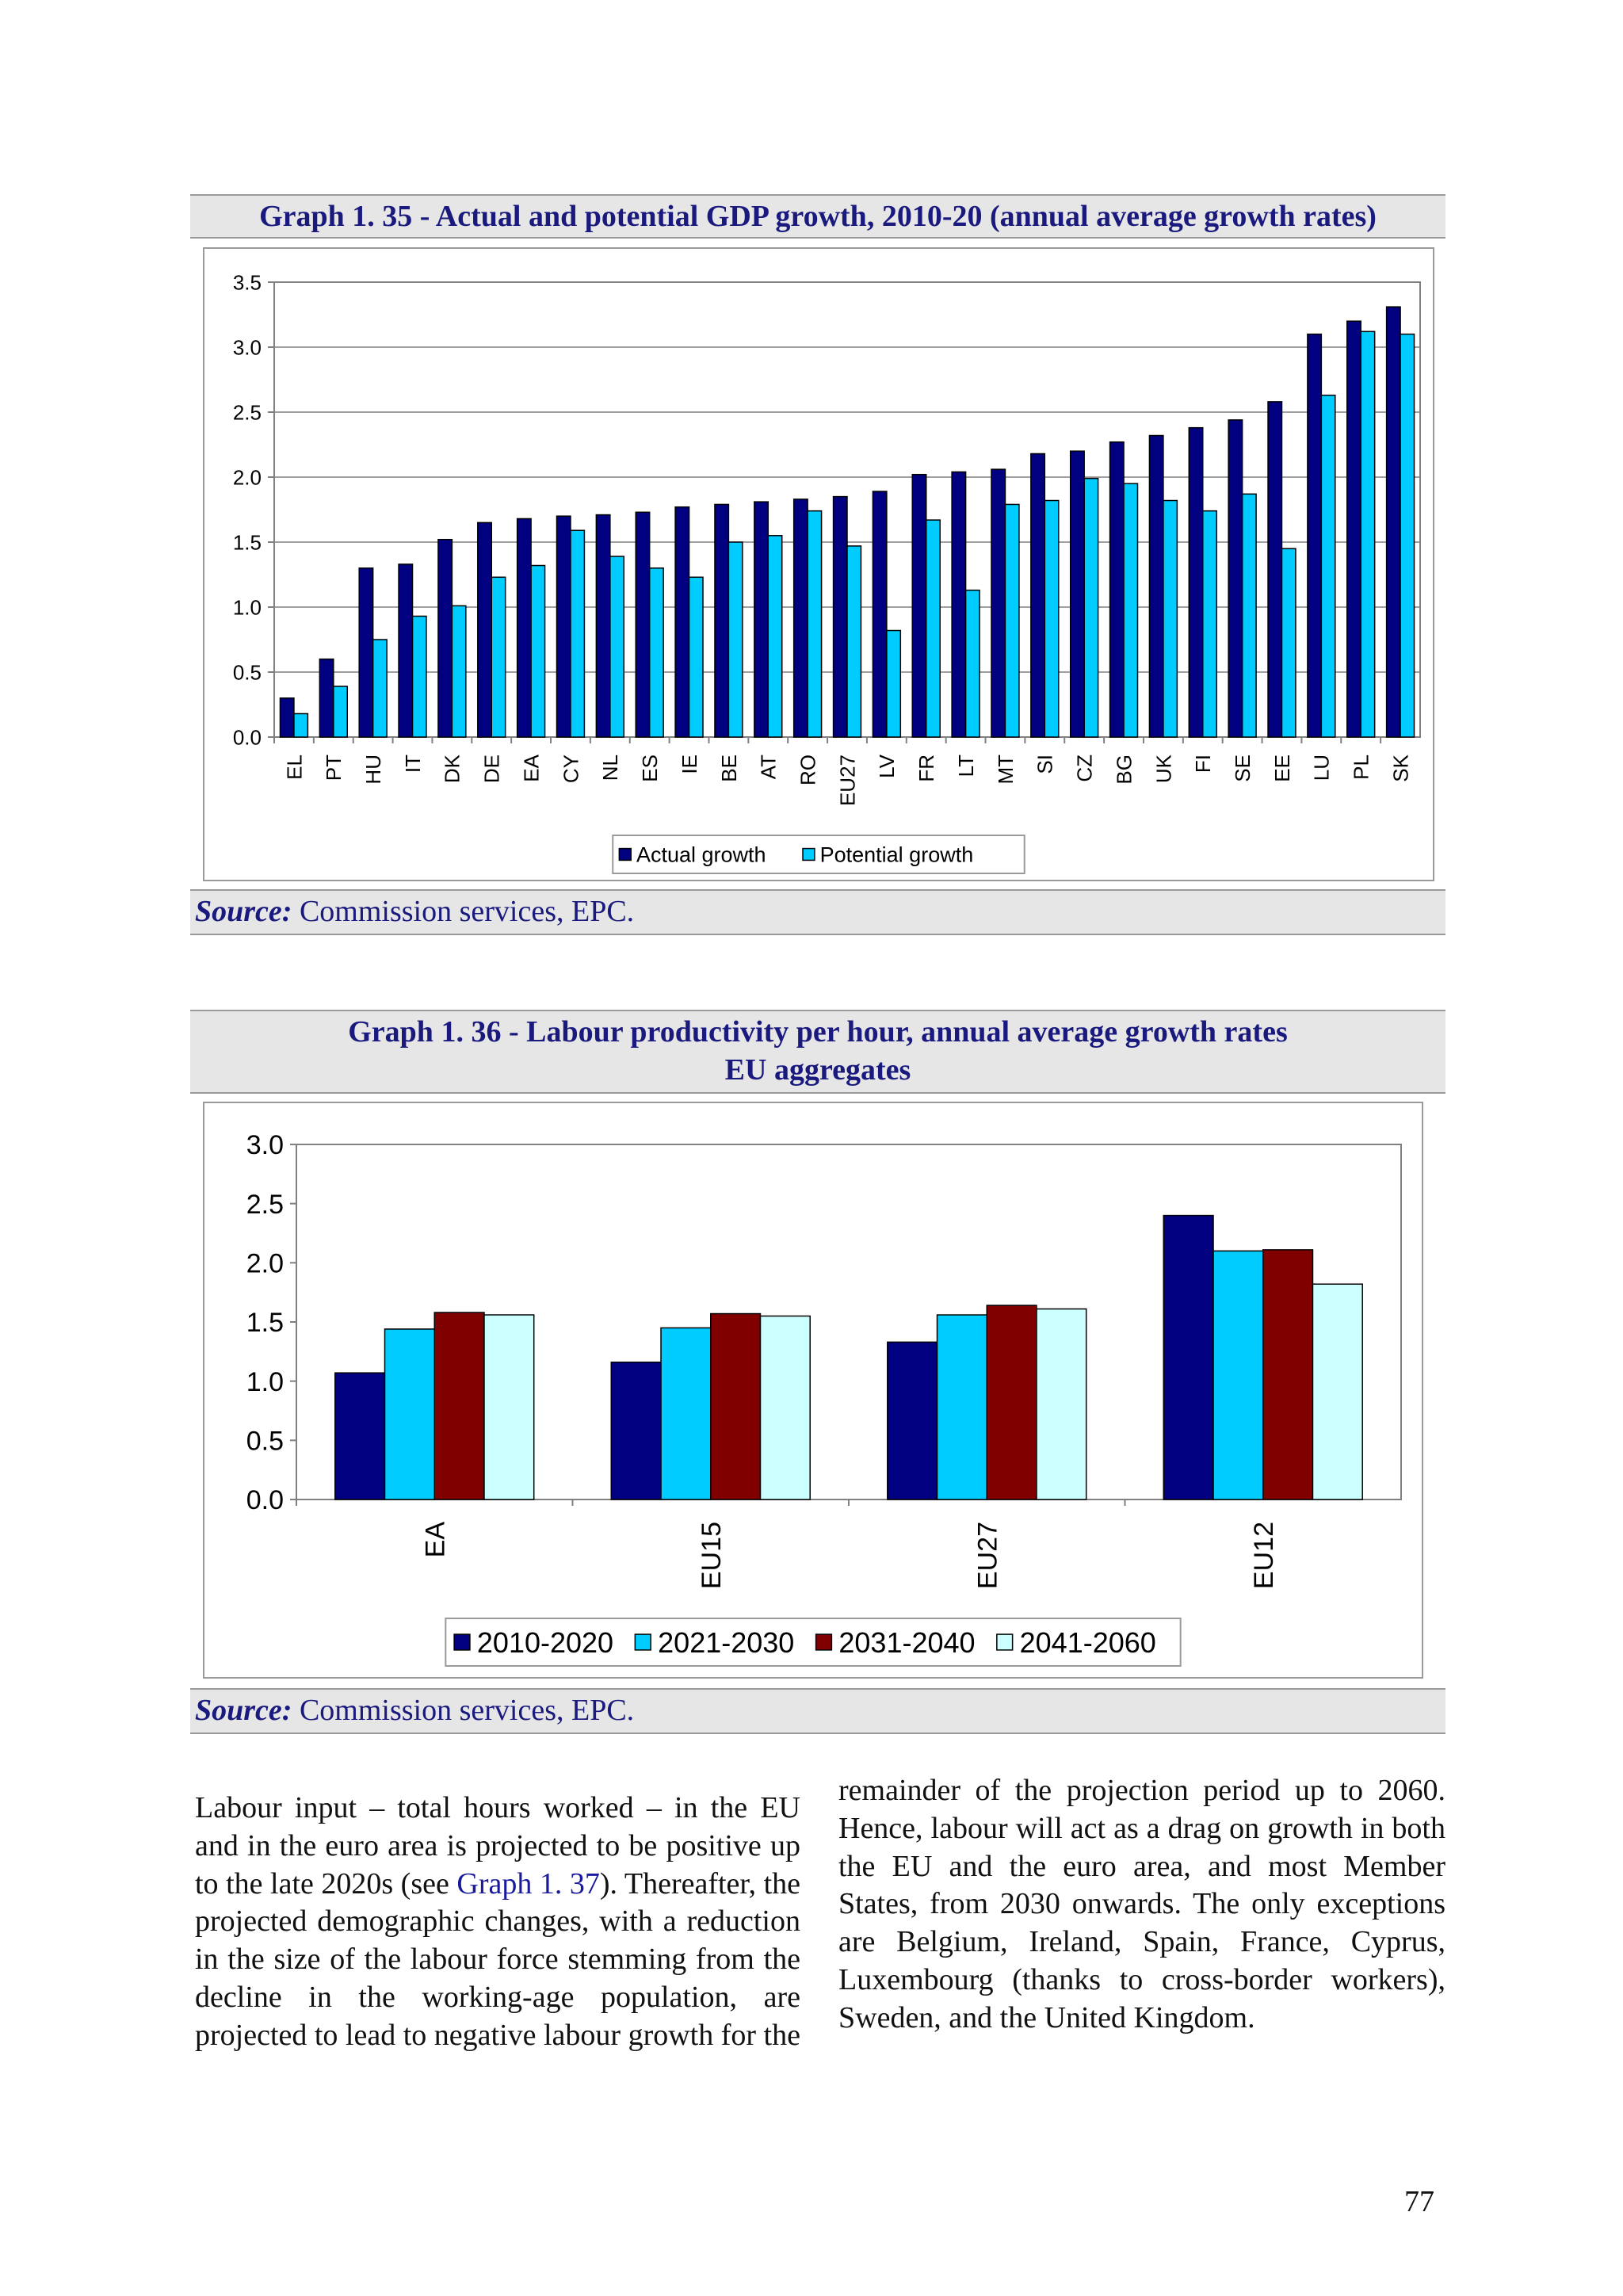 The image size is (1623, 2296). I want to click on x-category-label: RO, so click(808, 770).